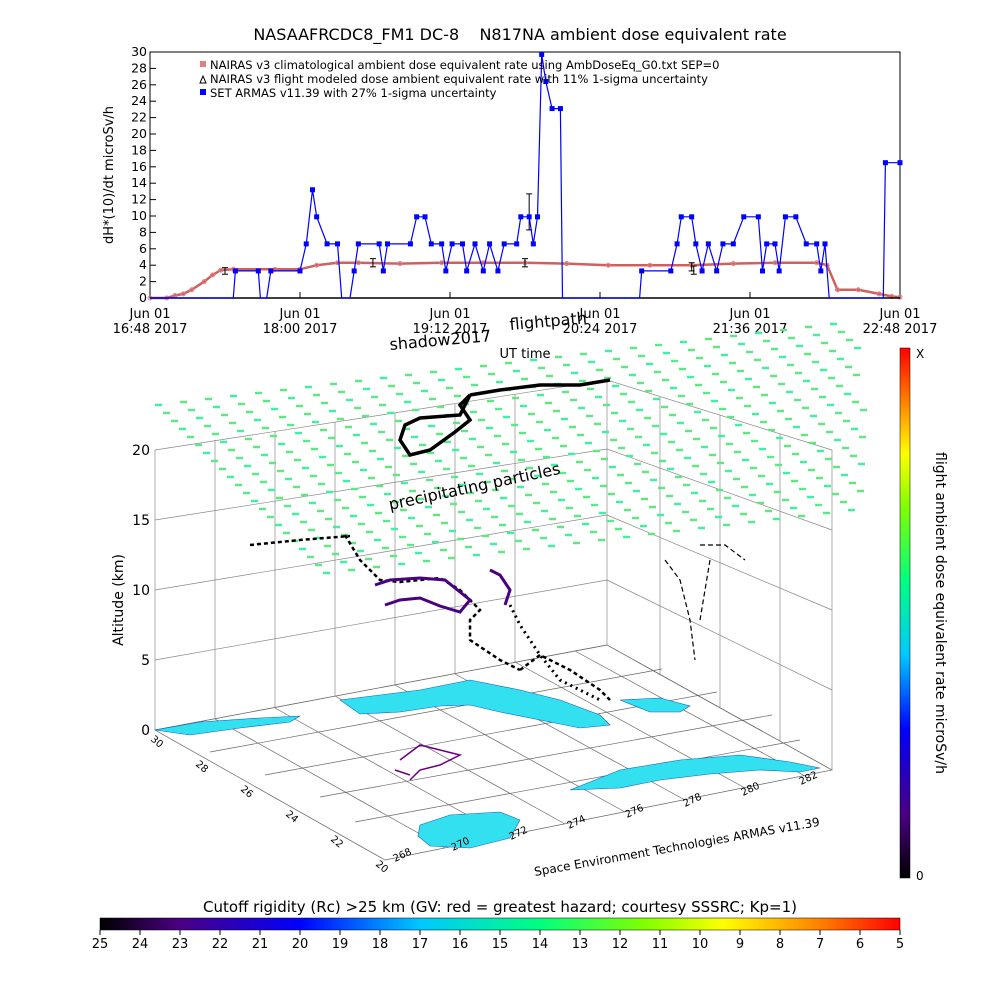 The height and width of the screenshot is (1000, 1000). What do you see at coordinates (139, 149) in the screenshot?
I see `ts-y-tick-label-18: 18` at bounding box center [139, 149].